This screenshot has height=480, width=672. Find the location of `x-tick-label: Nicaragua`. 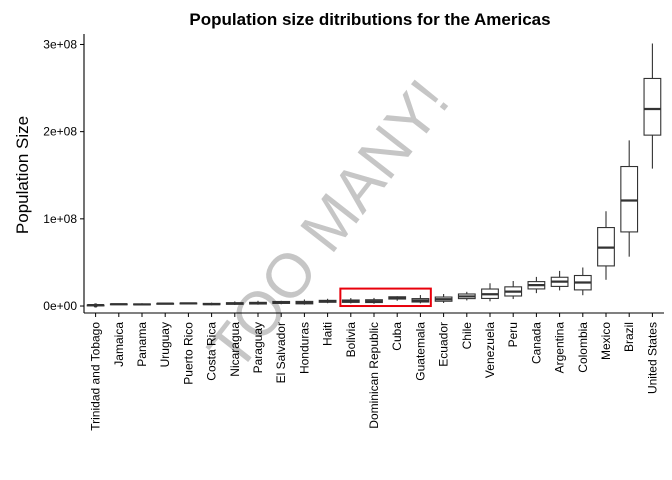

x-tick-label: Nicaragua is located at coordinates (235, 349).